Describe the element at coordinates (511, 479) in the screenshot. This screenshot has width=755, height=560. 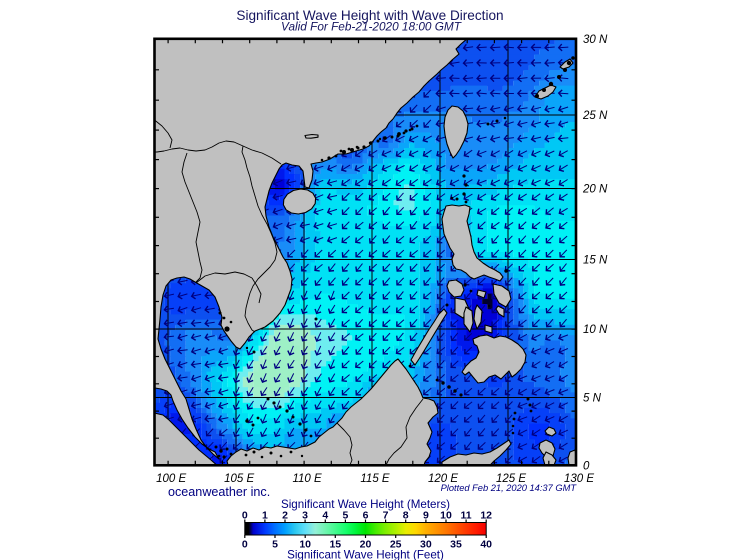
I see `svg-text: 125 E` at that location.